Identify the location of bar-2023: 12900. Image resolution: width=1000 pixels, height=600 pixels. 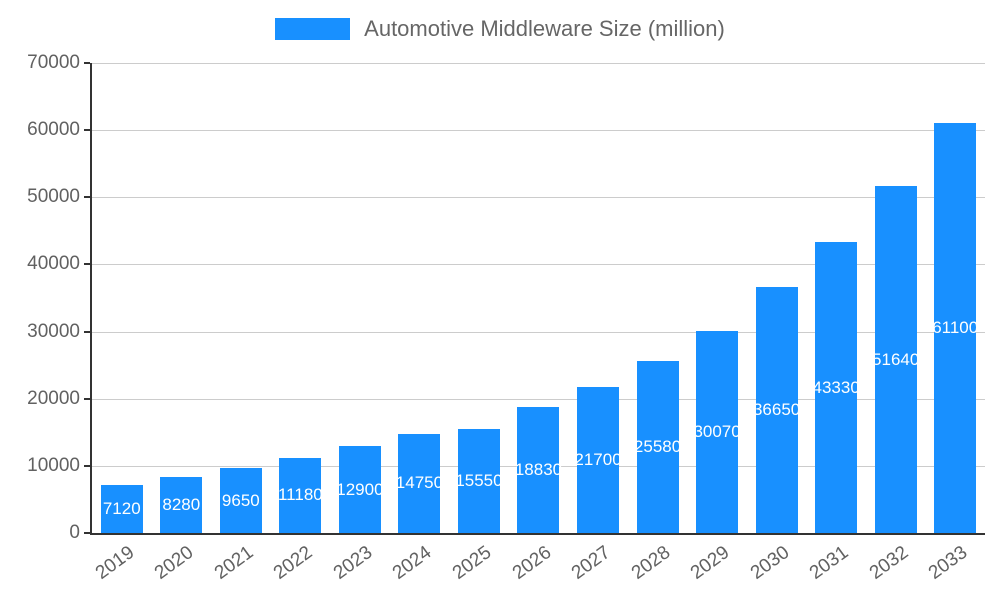
(360, 489).